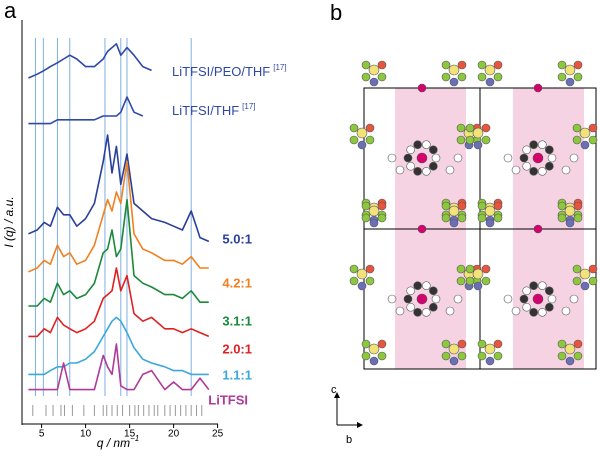 This screenshot has height=456, width=600. What do you see at coordinates (237, 282) in the screenshot?
I see `series-label: 4.2:1` at bounding box center [237, 282].